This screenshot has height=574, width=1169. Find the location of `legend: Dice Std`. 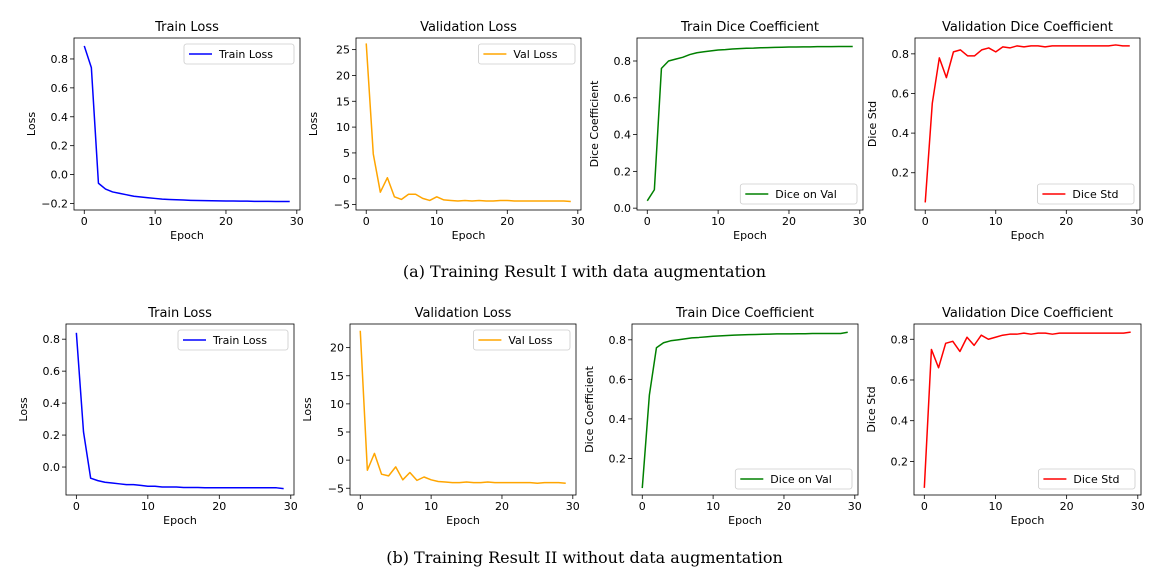

legend: Dice Std is located at coordinates (1086, 194).